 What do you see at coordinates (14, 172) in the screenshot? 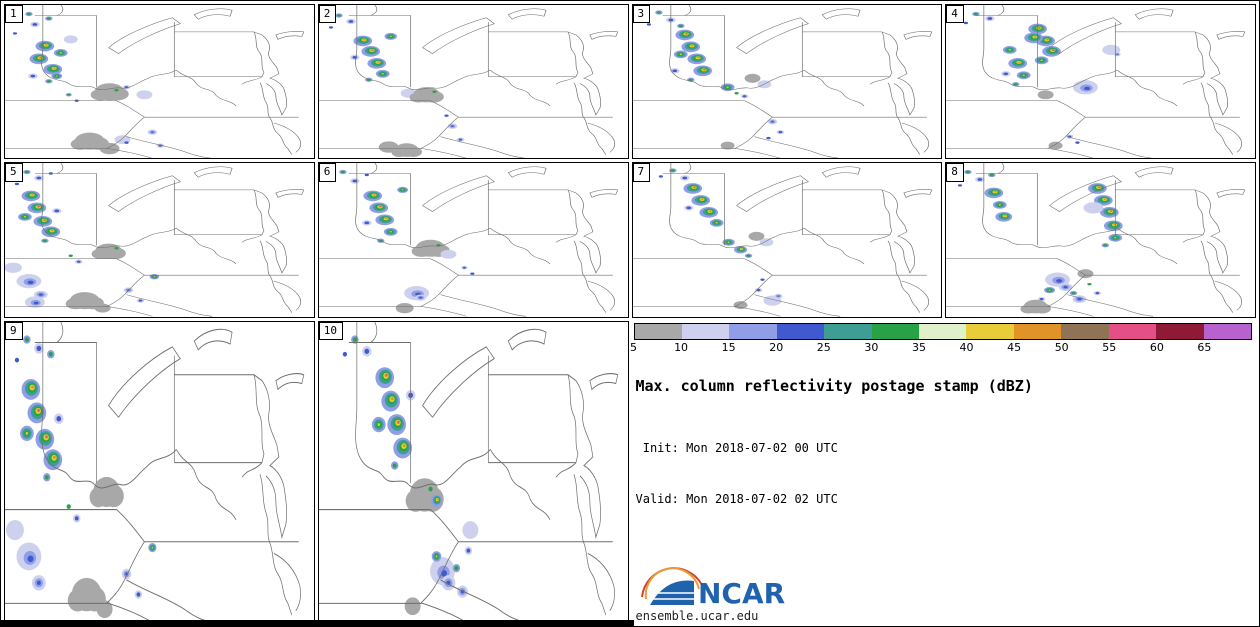
I see `member-number-label: 5` at bounding box center [14, 172].